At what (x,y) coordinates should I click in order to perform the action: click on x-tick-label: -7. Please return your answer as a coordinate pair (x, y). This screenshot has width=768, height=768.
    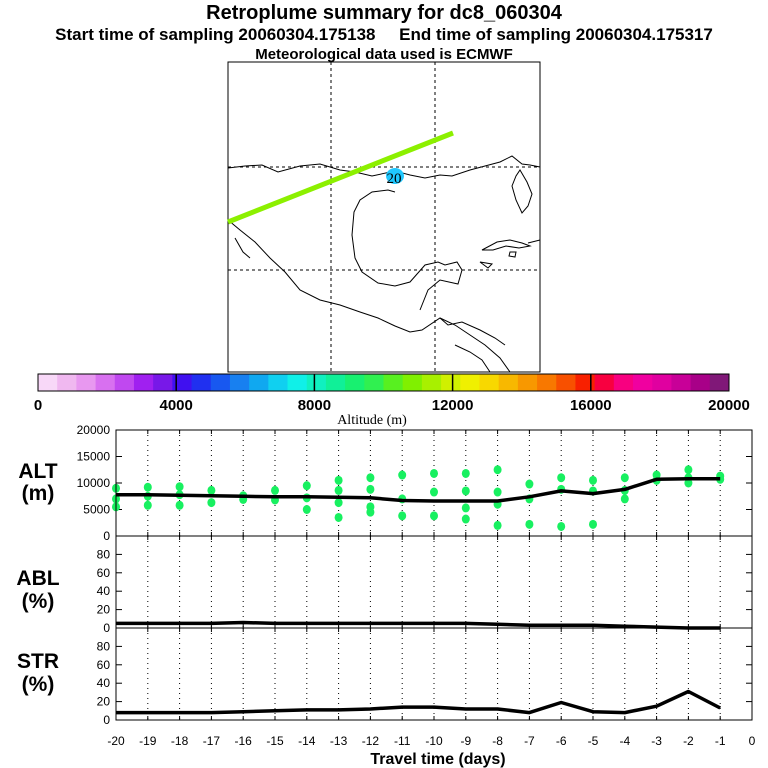
    Looking at the image, I should click on (529, 741).